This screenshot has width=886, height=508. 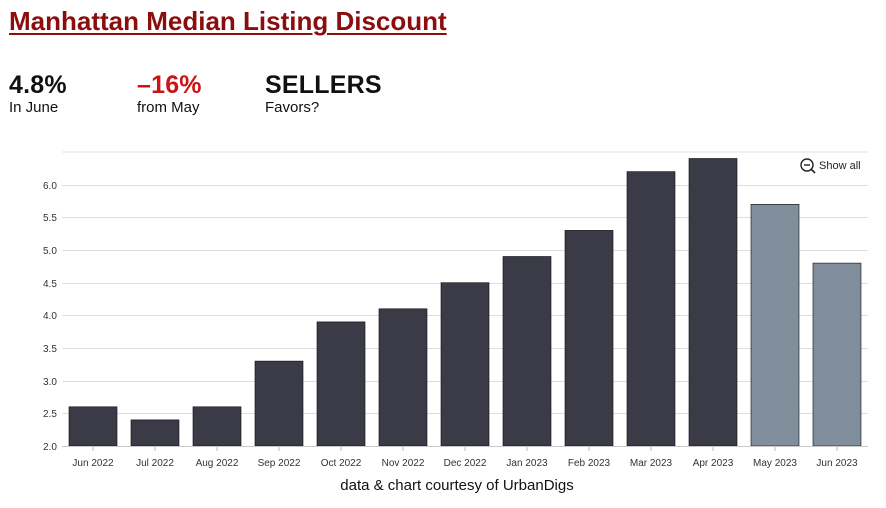 What do you see at coordinates (50, 186) in the screenshot?
I see `y-tick-label: 6.0` at bounding box center [50, 186].